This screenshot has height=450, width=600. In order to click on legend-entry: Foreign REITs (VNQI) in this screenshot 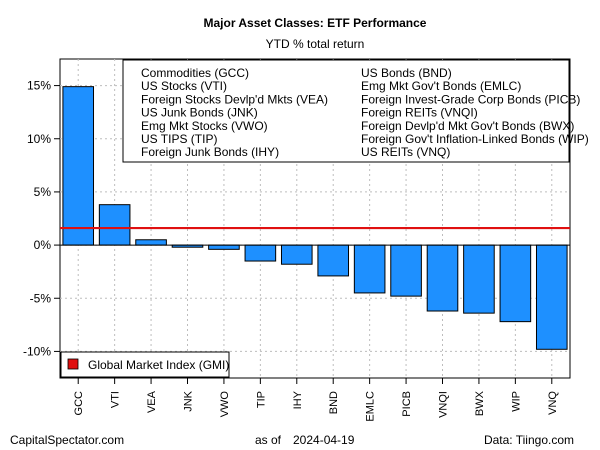, I will do `click(419, 113)`.